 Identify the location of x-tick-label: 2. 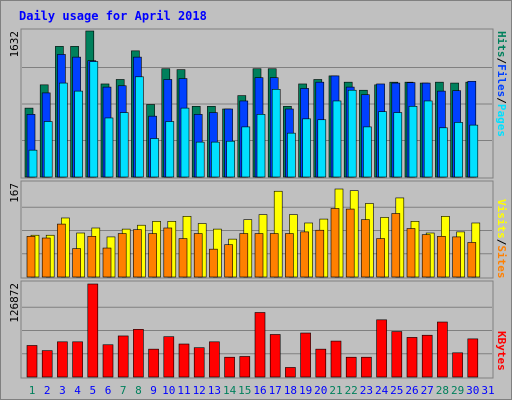
(47, 390).